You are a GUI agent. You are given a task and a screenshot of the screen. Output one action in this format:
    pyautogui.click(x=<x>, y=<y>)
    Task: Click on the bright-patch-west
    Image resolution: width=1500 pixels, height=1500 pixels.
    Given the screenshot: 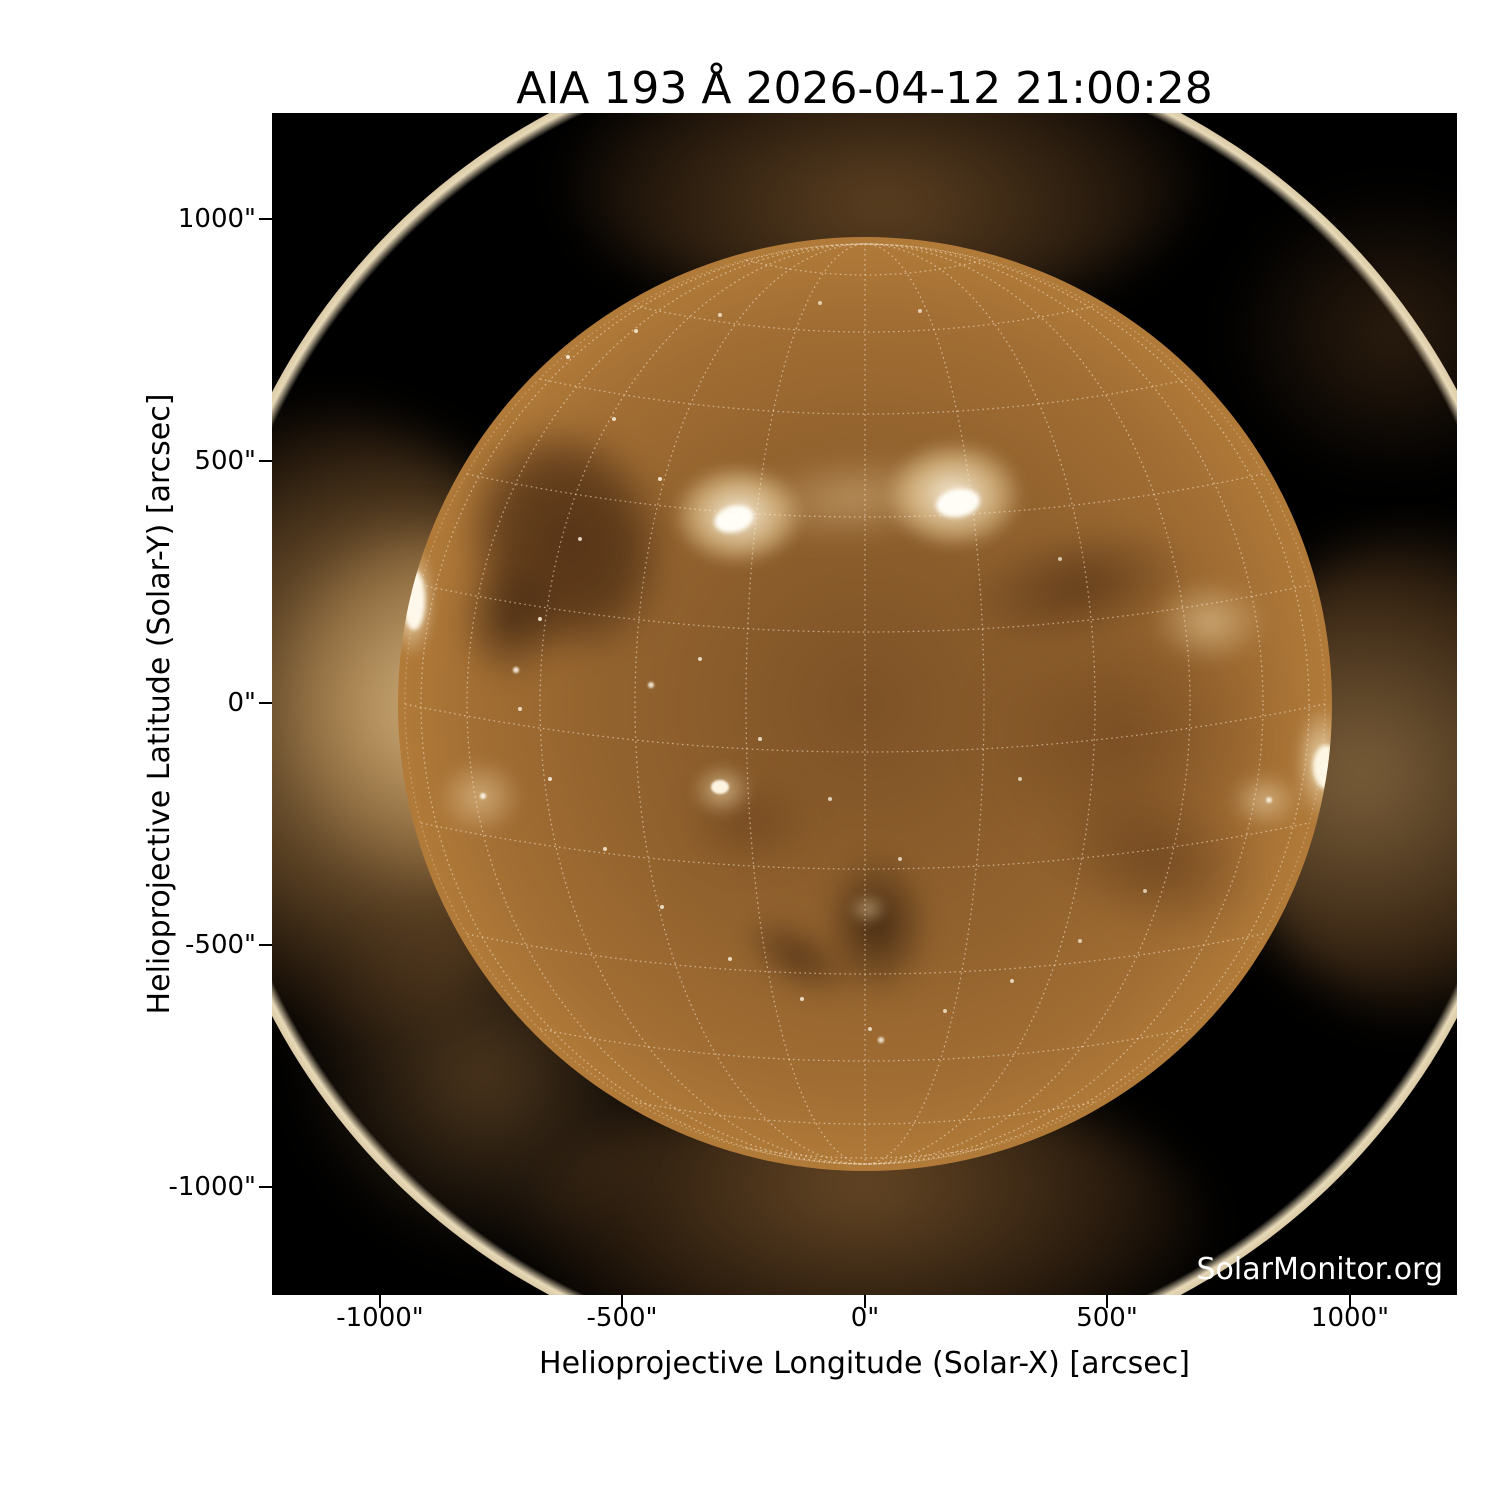 What is the action you would take?
    pyautogui.click(x=1265, y=800)
    